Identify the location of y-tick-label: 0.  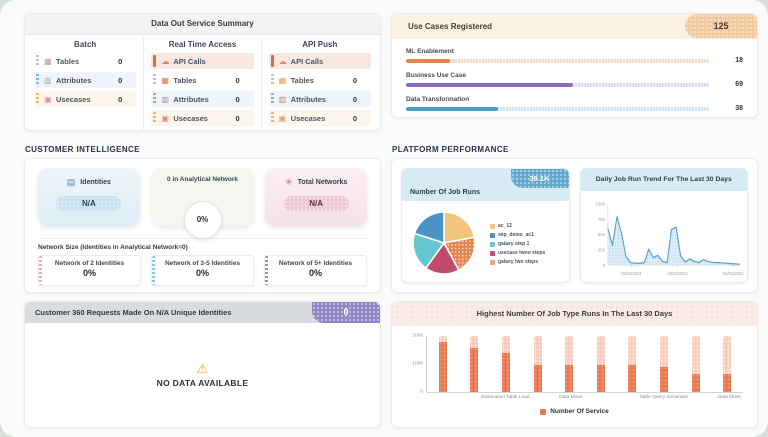
(421, 392).